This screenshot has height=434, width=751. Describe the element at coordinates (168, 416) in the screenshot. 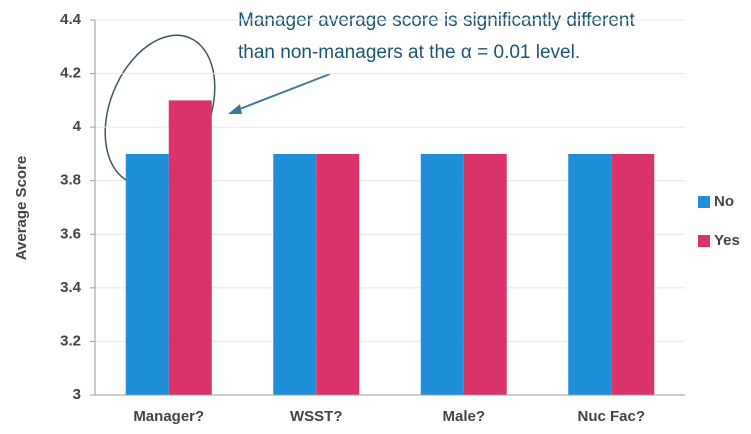

I see `x-tick-label: Manager?` at that location.